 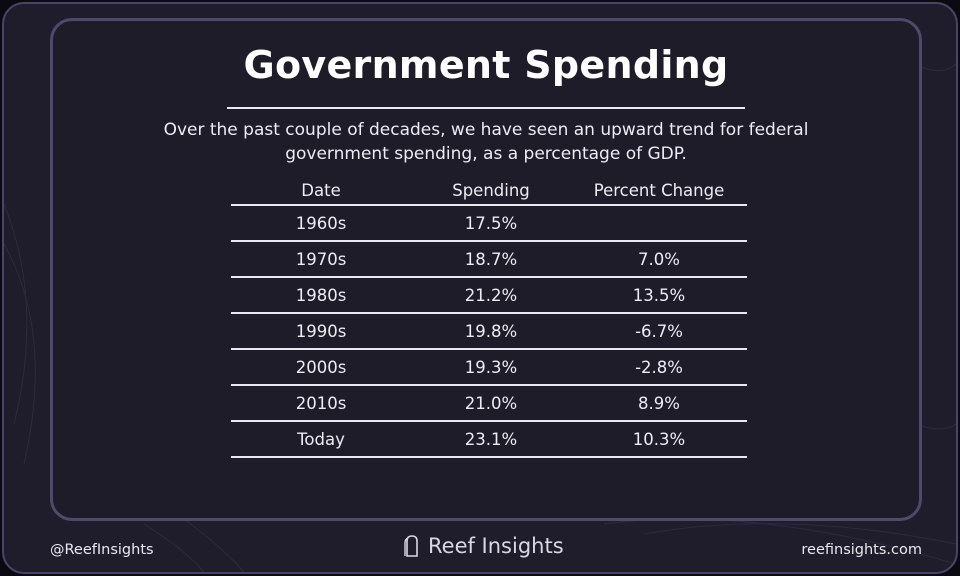 What do you see at coordinates (321, 191) in the screenshot?
I see `header-date: Date` at bounding box center [321, 191].